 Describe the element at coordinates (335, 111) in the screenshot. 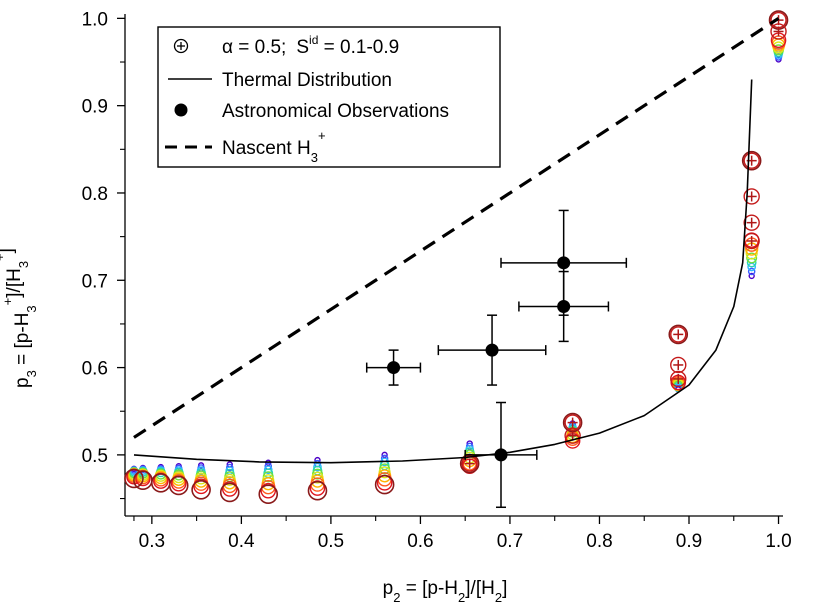

I see `legend-observation-label: Astronomical Observations` at that location.